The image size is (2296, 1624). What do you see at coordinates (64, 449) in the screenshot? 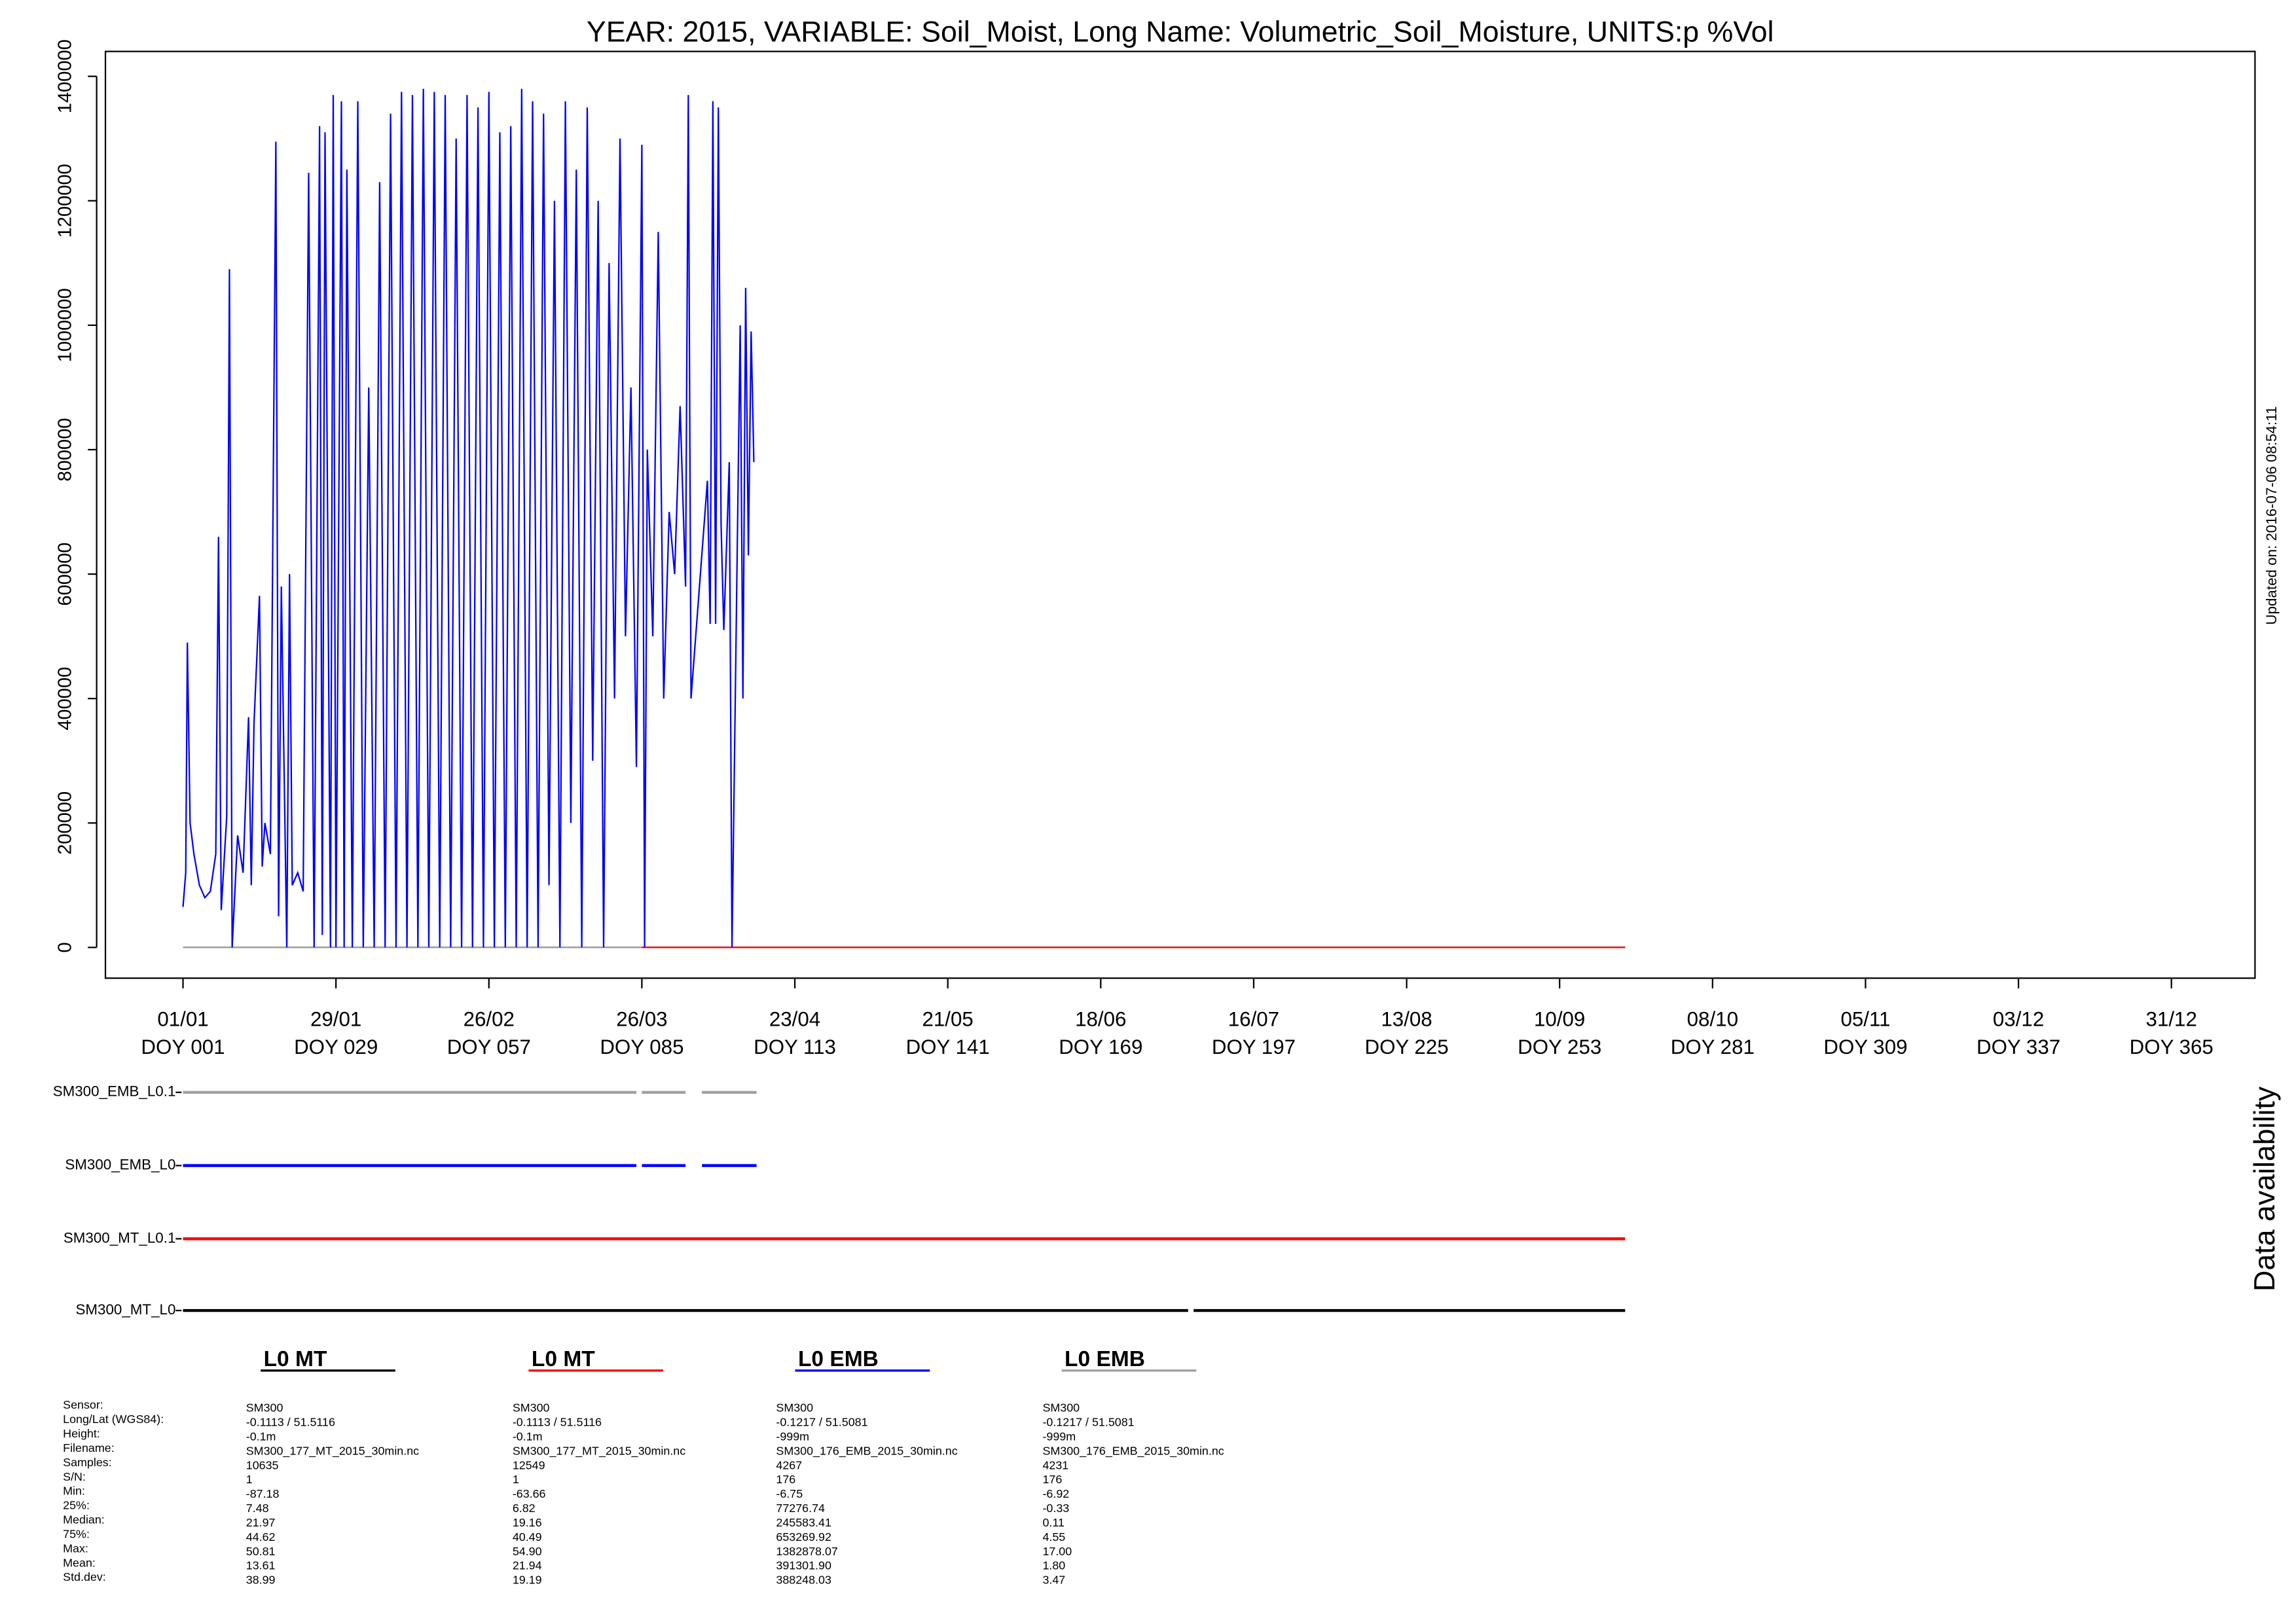
I see `y-tick-label: 800000` at bounding box center [64, 449].